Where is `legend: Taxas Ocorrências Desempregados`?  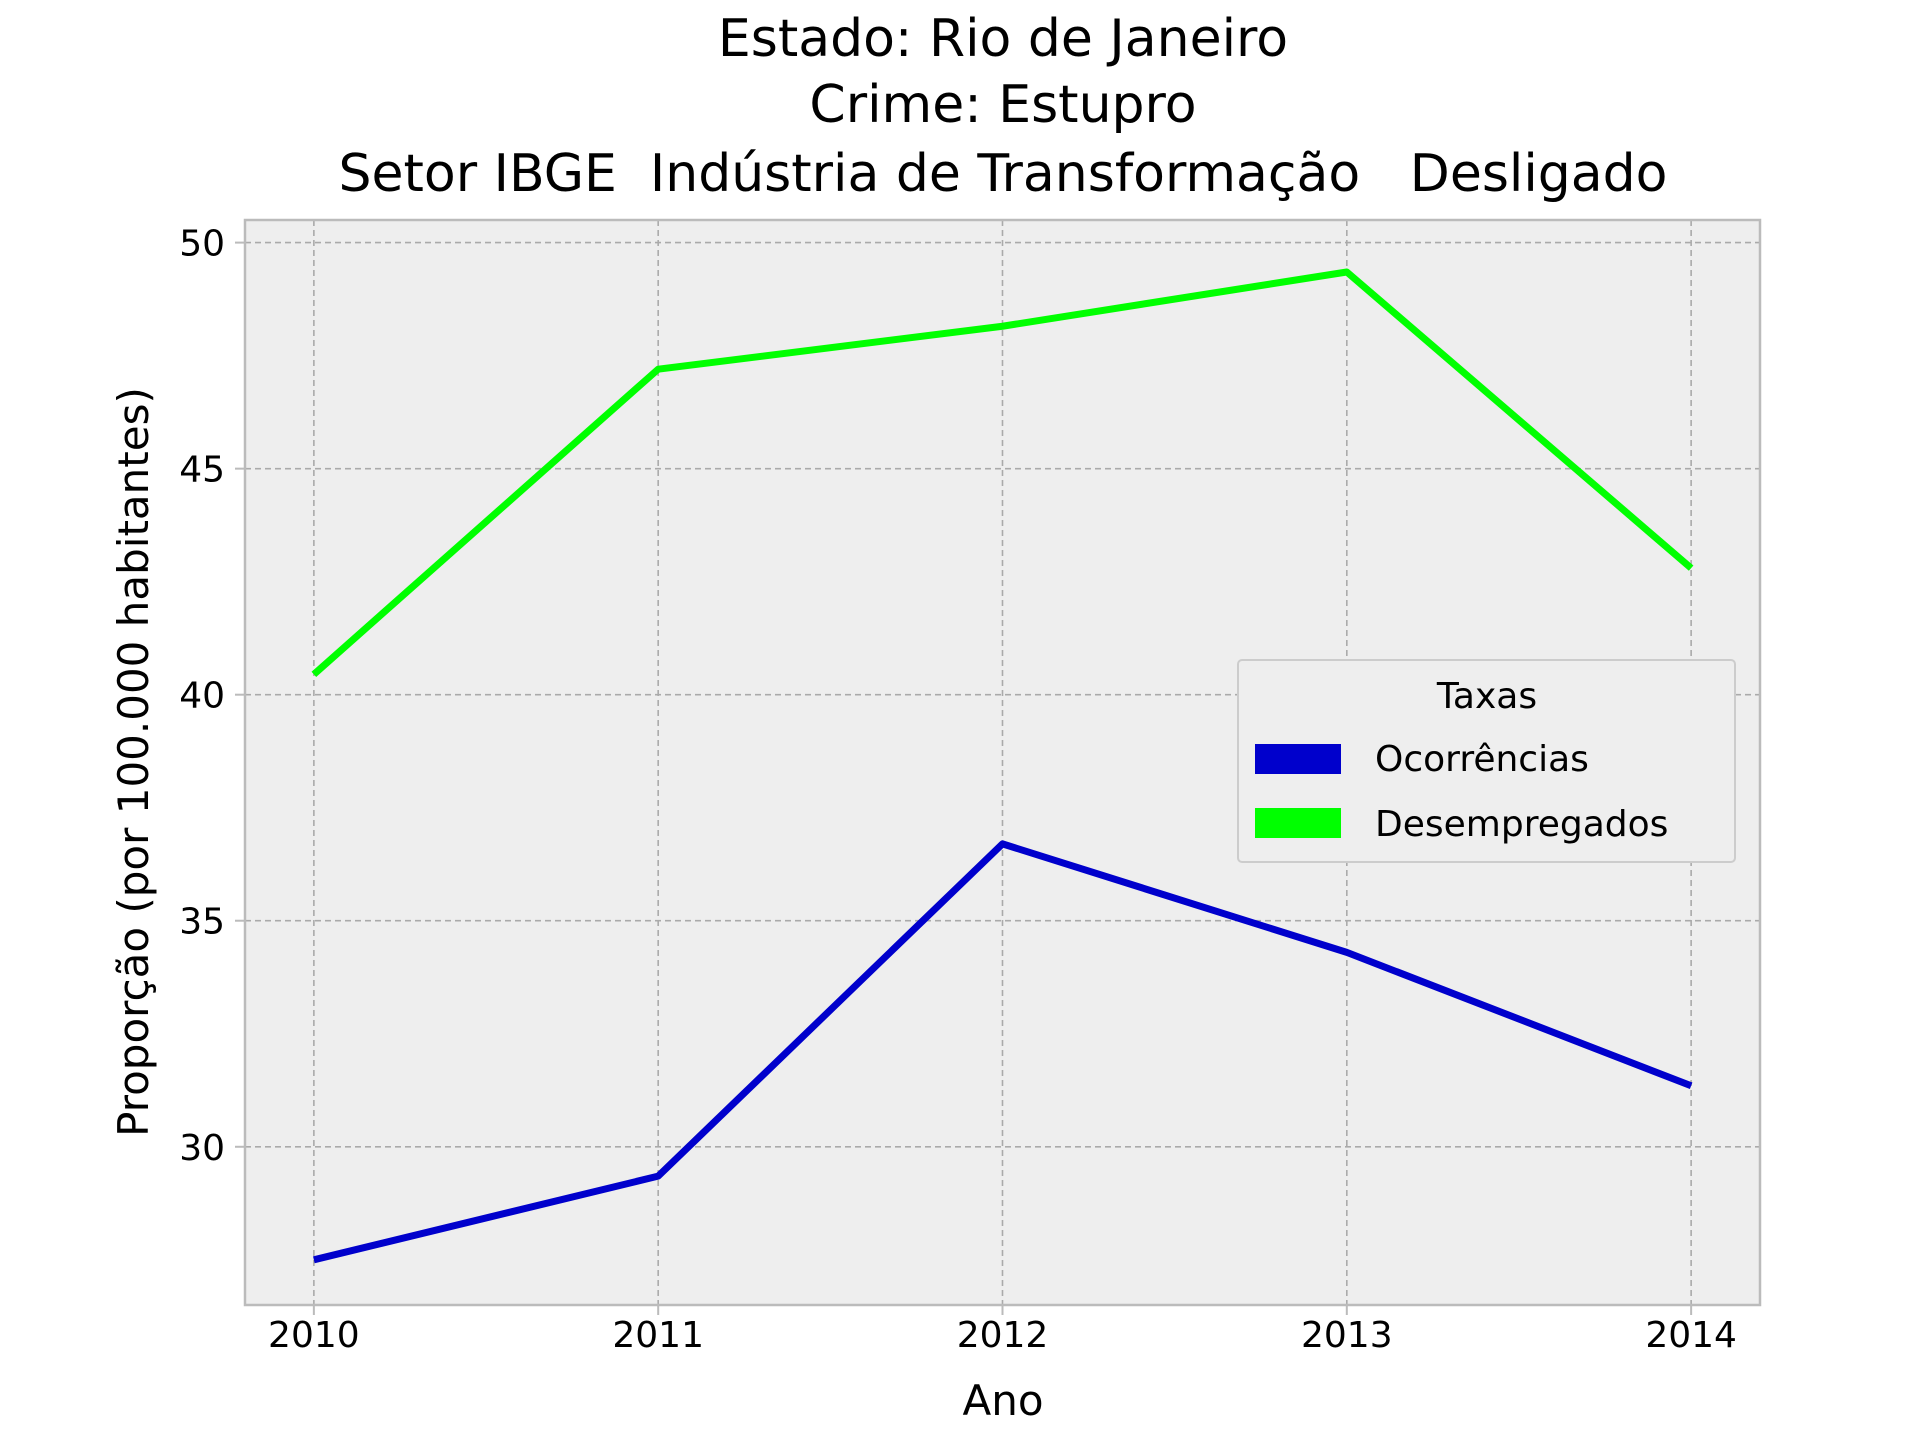 legend: Taxas Ocorrências Desempregados is located at coordinates (1486, 761).